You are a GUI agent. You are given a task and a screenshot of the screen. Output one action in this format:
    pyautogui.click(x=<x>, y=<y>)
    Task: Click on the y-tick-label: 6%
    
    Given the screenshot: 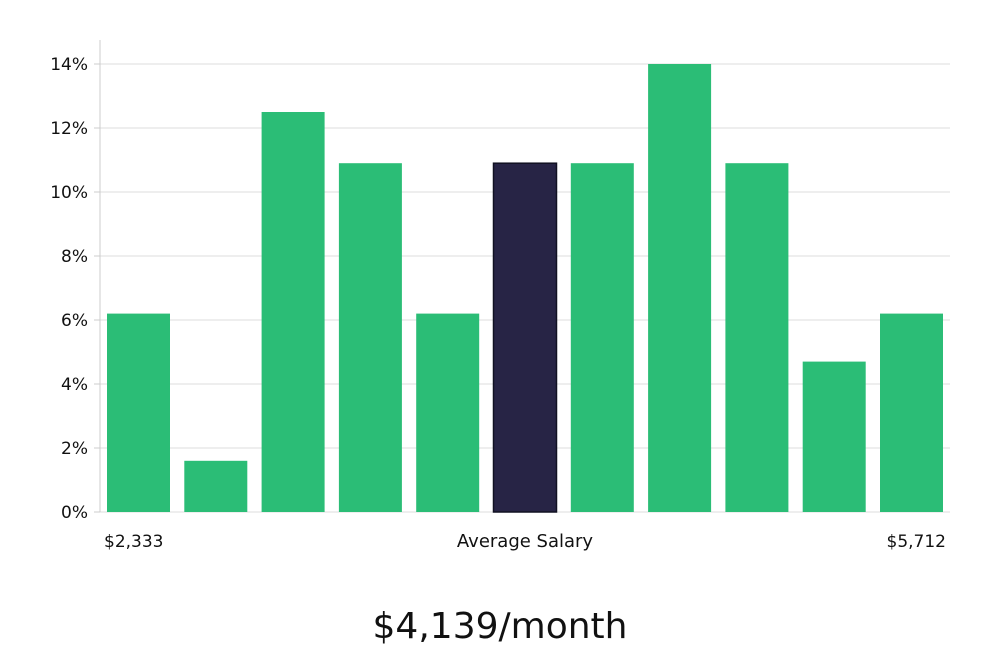 What is the action you would take?
    pyautogui.click(x=74, y=321)
    